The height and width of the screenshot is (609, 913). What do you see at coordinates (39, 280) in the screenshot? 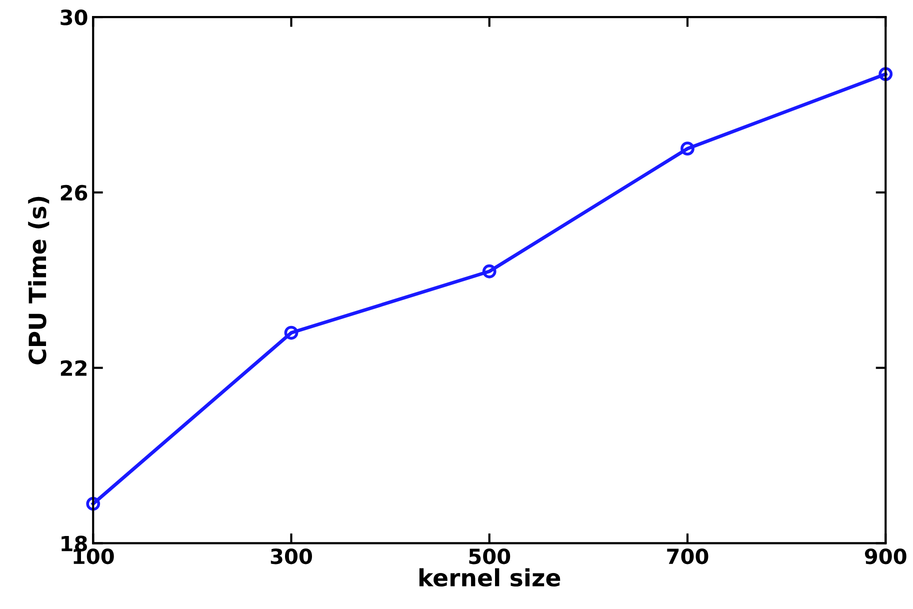
I see `y-axis-title: CPU Time (s)` at bounding box center [39, 280].